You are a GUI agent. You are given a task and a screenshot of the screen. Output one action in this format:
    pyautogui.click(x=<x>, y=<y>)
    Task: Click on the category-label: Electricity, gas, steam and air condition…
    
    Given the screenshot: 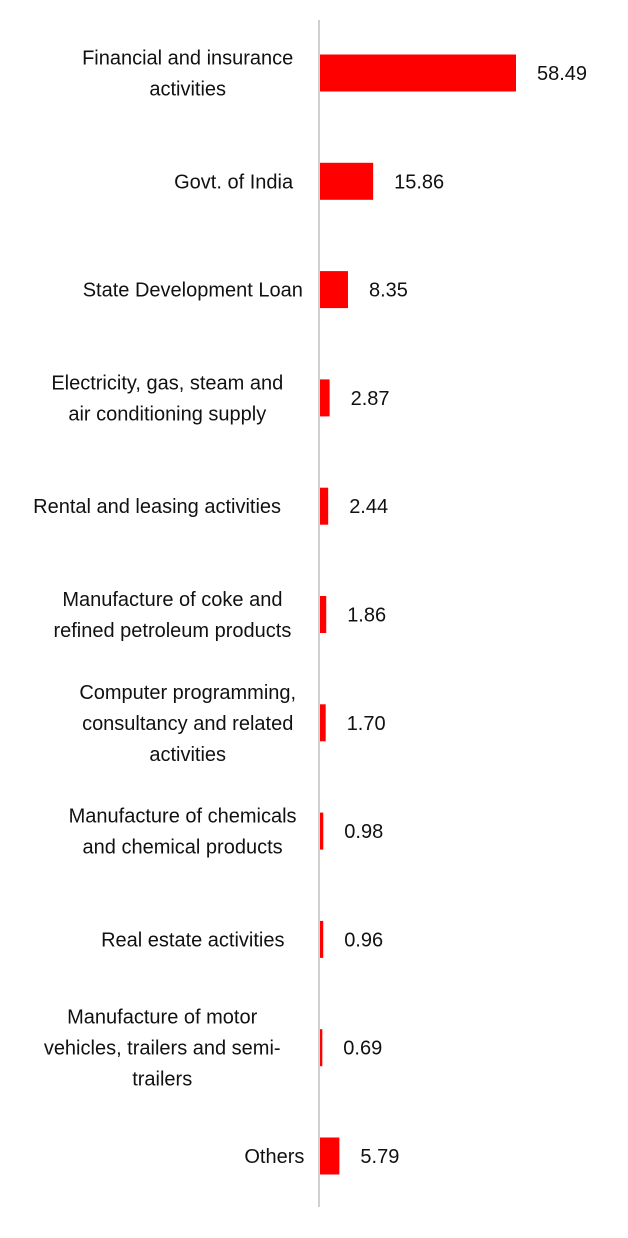 What is the action you would take?
    pyautogui.click(x=167, y=398)
    